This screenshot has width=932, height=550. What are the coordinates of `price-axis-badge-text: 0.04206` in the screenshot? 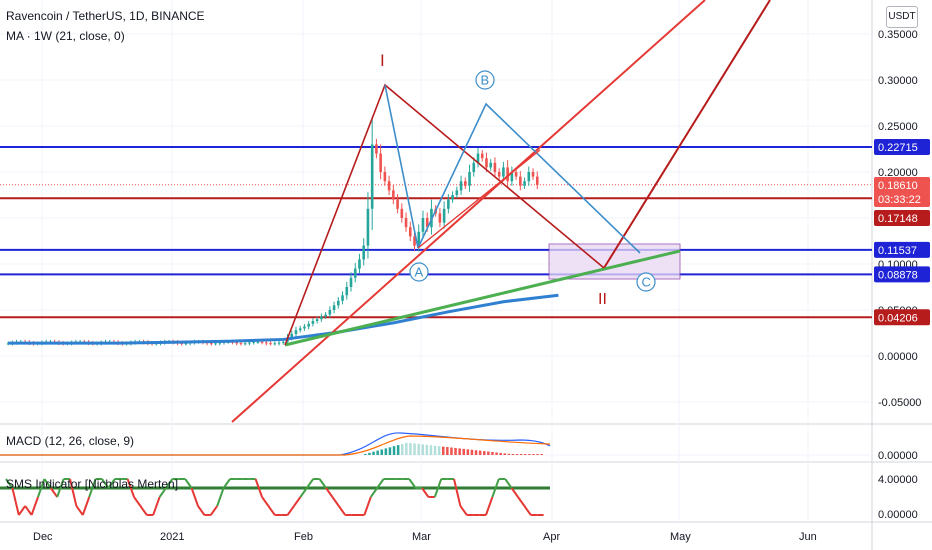 It's located at (898, 318).